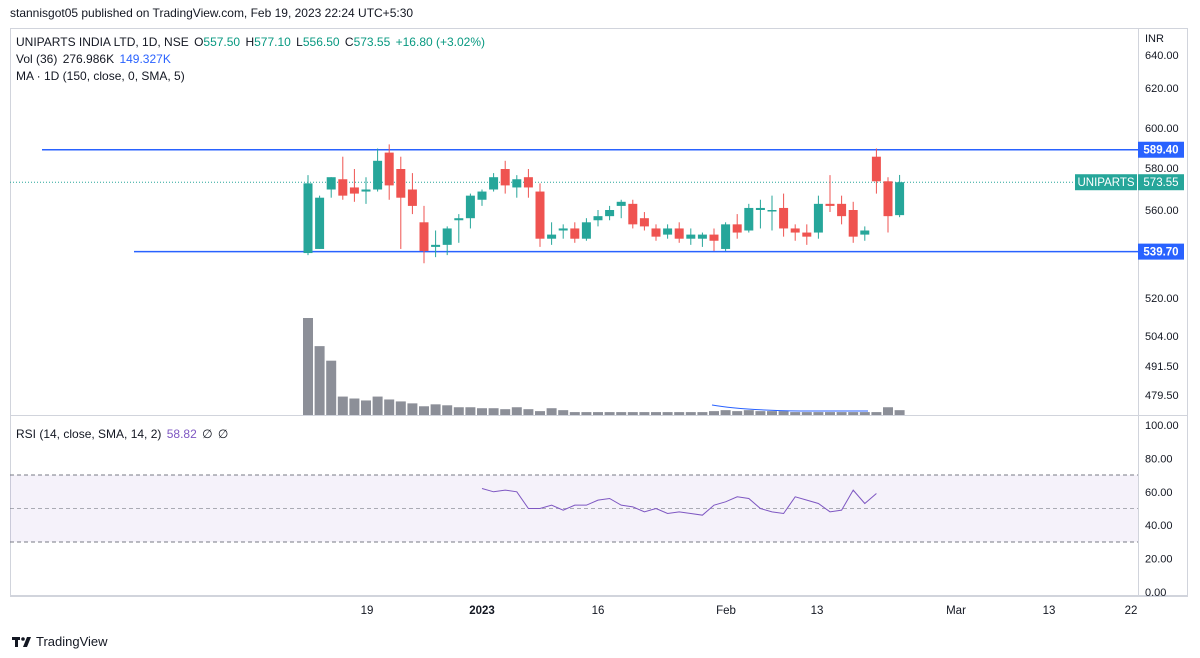 The height and width of the screenshot is (658, 1200). Describe the element at coordinates (101, 76) in the screenshot. I see `ma-legend: MA · 1D (150, close, 0, SMA, 5)` at that location.